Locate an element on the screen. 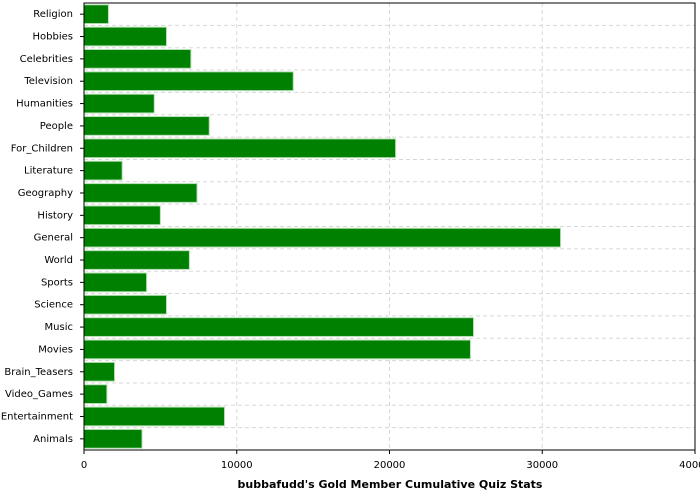 Image resolution: width=700 pixels, height=504 pixels. x-tick-label: 0 is located at coordinates (84, 465).